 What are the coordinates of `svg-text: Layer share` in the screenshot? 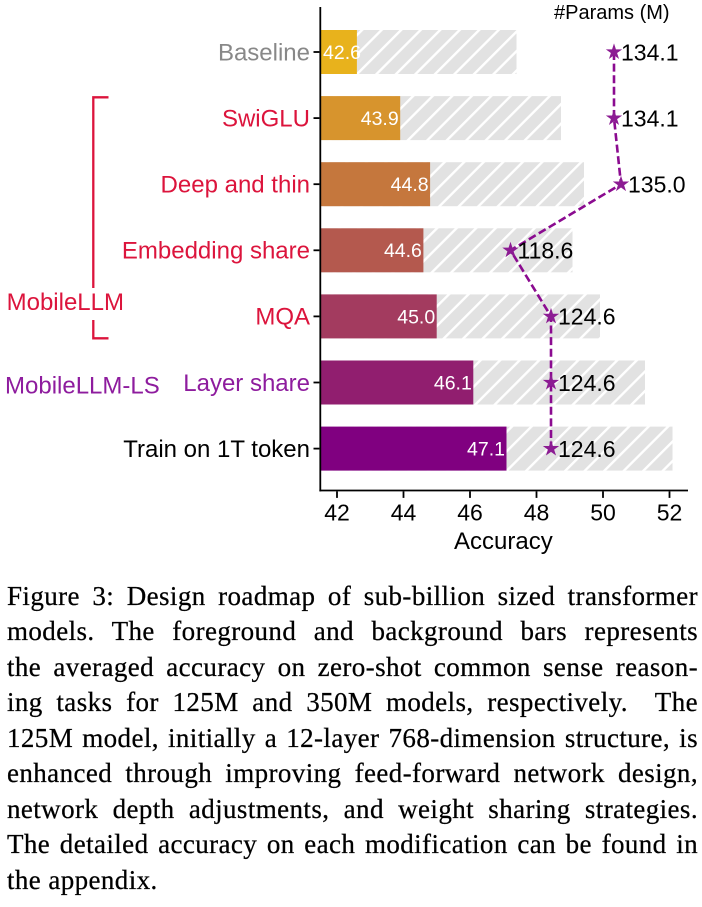 It's located at (246, 383).